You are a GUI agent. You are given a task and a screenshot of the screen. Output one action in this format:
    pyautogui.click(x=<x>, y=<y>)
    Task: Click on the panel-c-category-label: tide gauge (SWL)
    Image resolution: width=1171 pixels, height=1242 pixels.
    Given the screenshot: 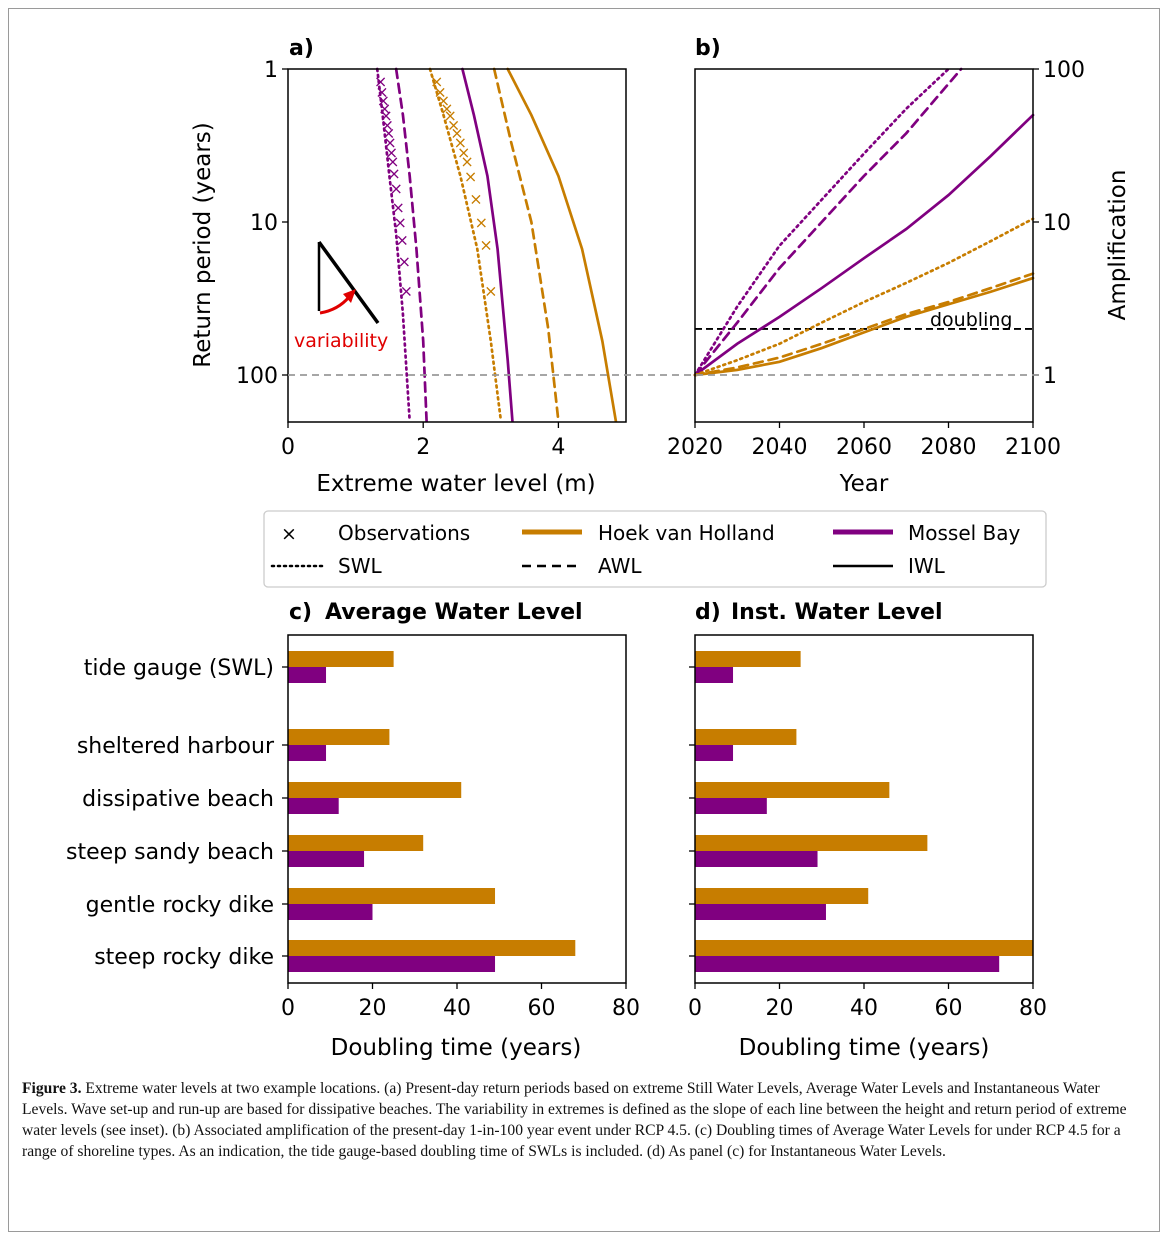 What is the action you would take?
    pyautogui.click(x=179, y=668)
    